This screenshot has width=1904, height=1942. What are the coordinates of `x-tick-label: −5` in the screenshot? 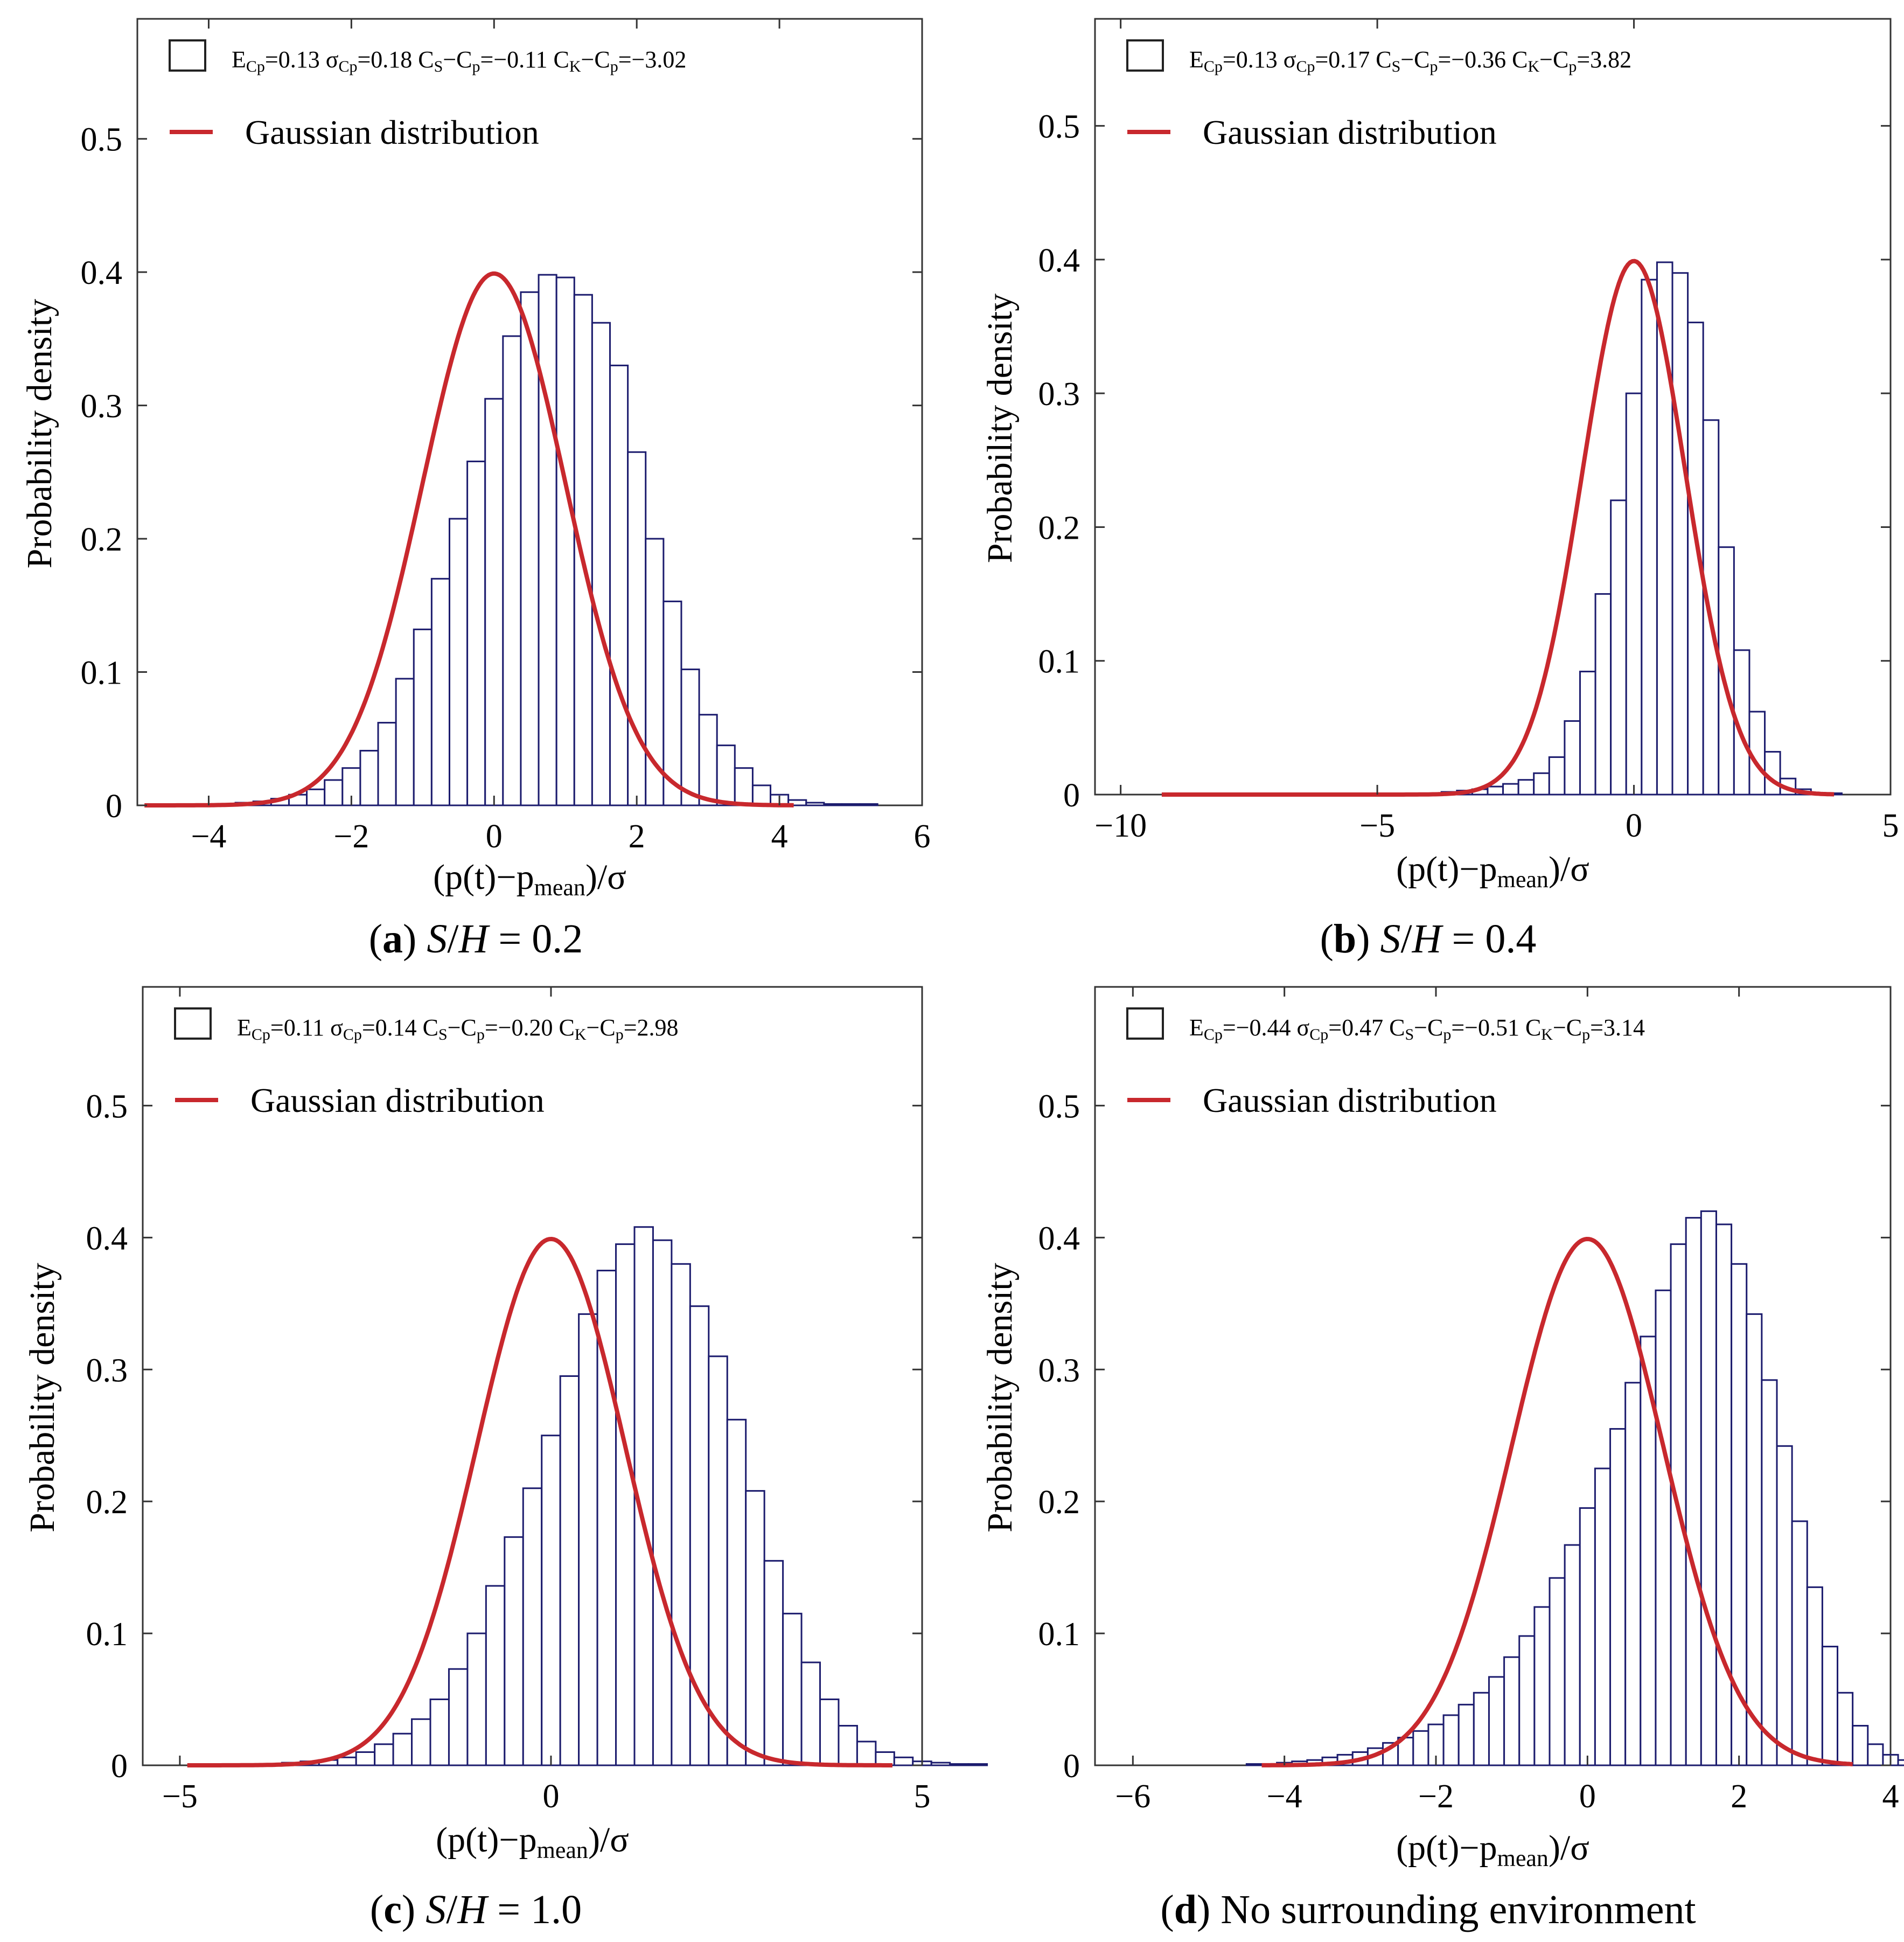 It's located at (180, 1796).